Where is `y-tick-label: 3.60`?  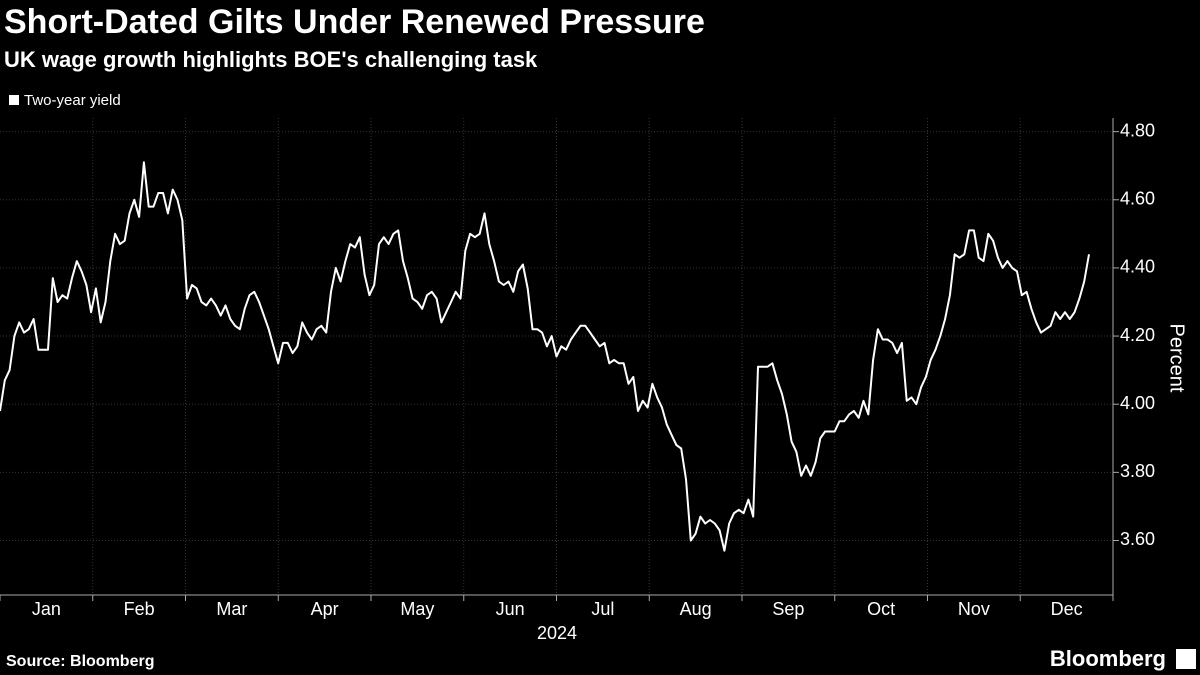
y-tick-label: 3.60 is located at coordinates (1137, 539).